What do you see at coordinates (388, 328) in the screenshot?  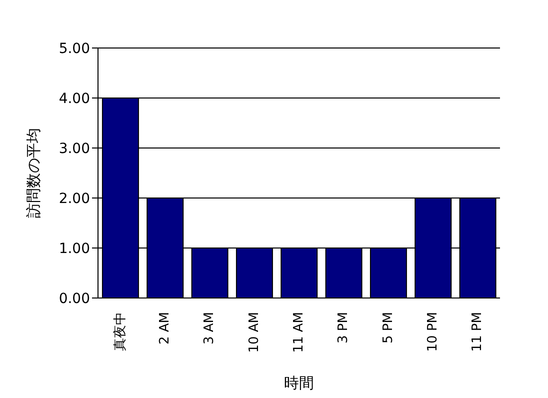 I see `x-tick-label: 5 PM` at bounding box center [388, 328].